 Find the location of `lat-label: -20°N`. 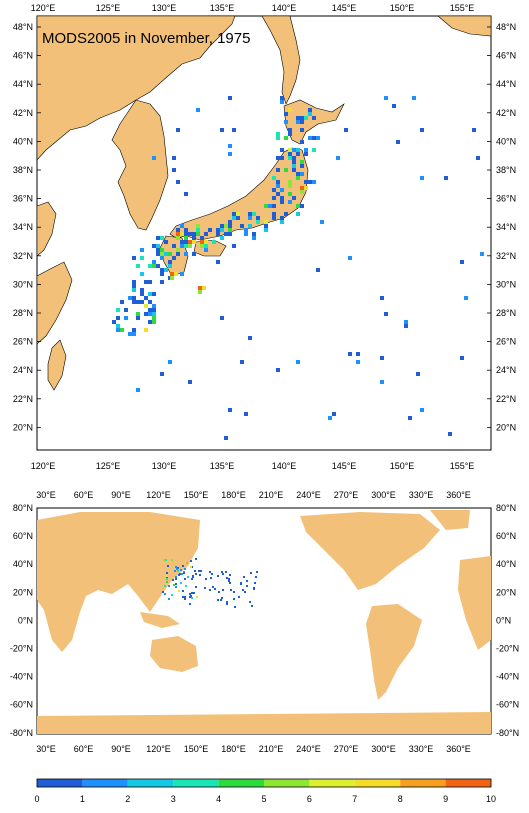

lat-label: -20°N is located at coordinates (507, 649).